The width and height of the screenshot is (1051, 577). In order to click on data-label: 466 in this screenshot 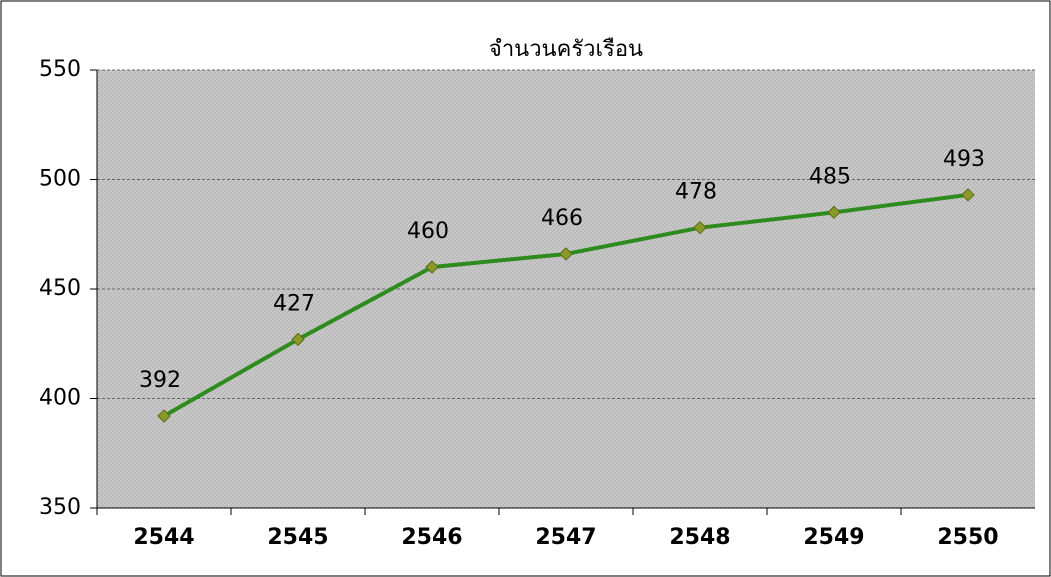, I will do `click(562, 218)`.